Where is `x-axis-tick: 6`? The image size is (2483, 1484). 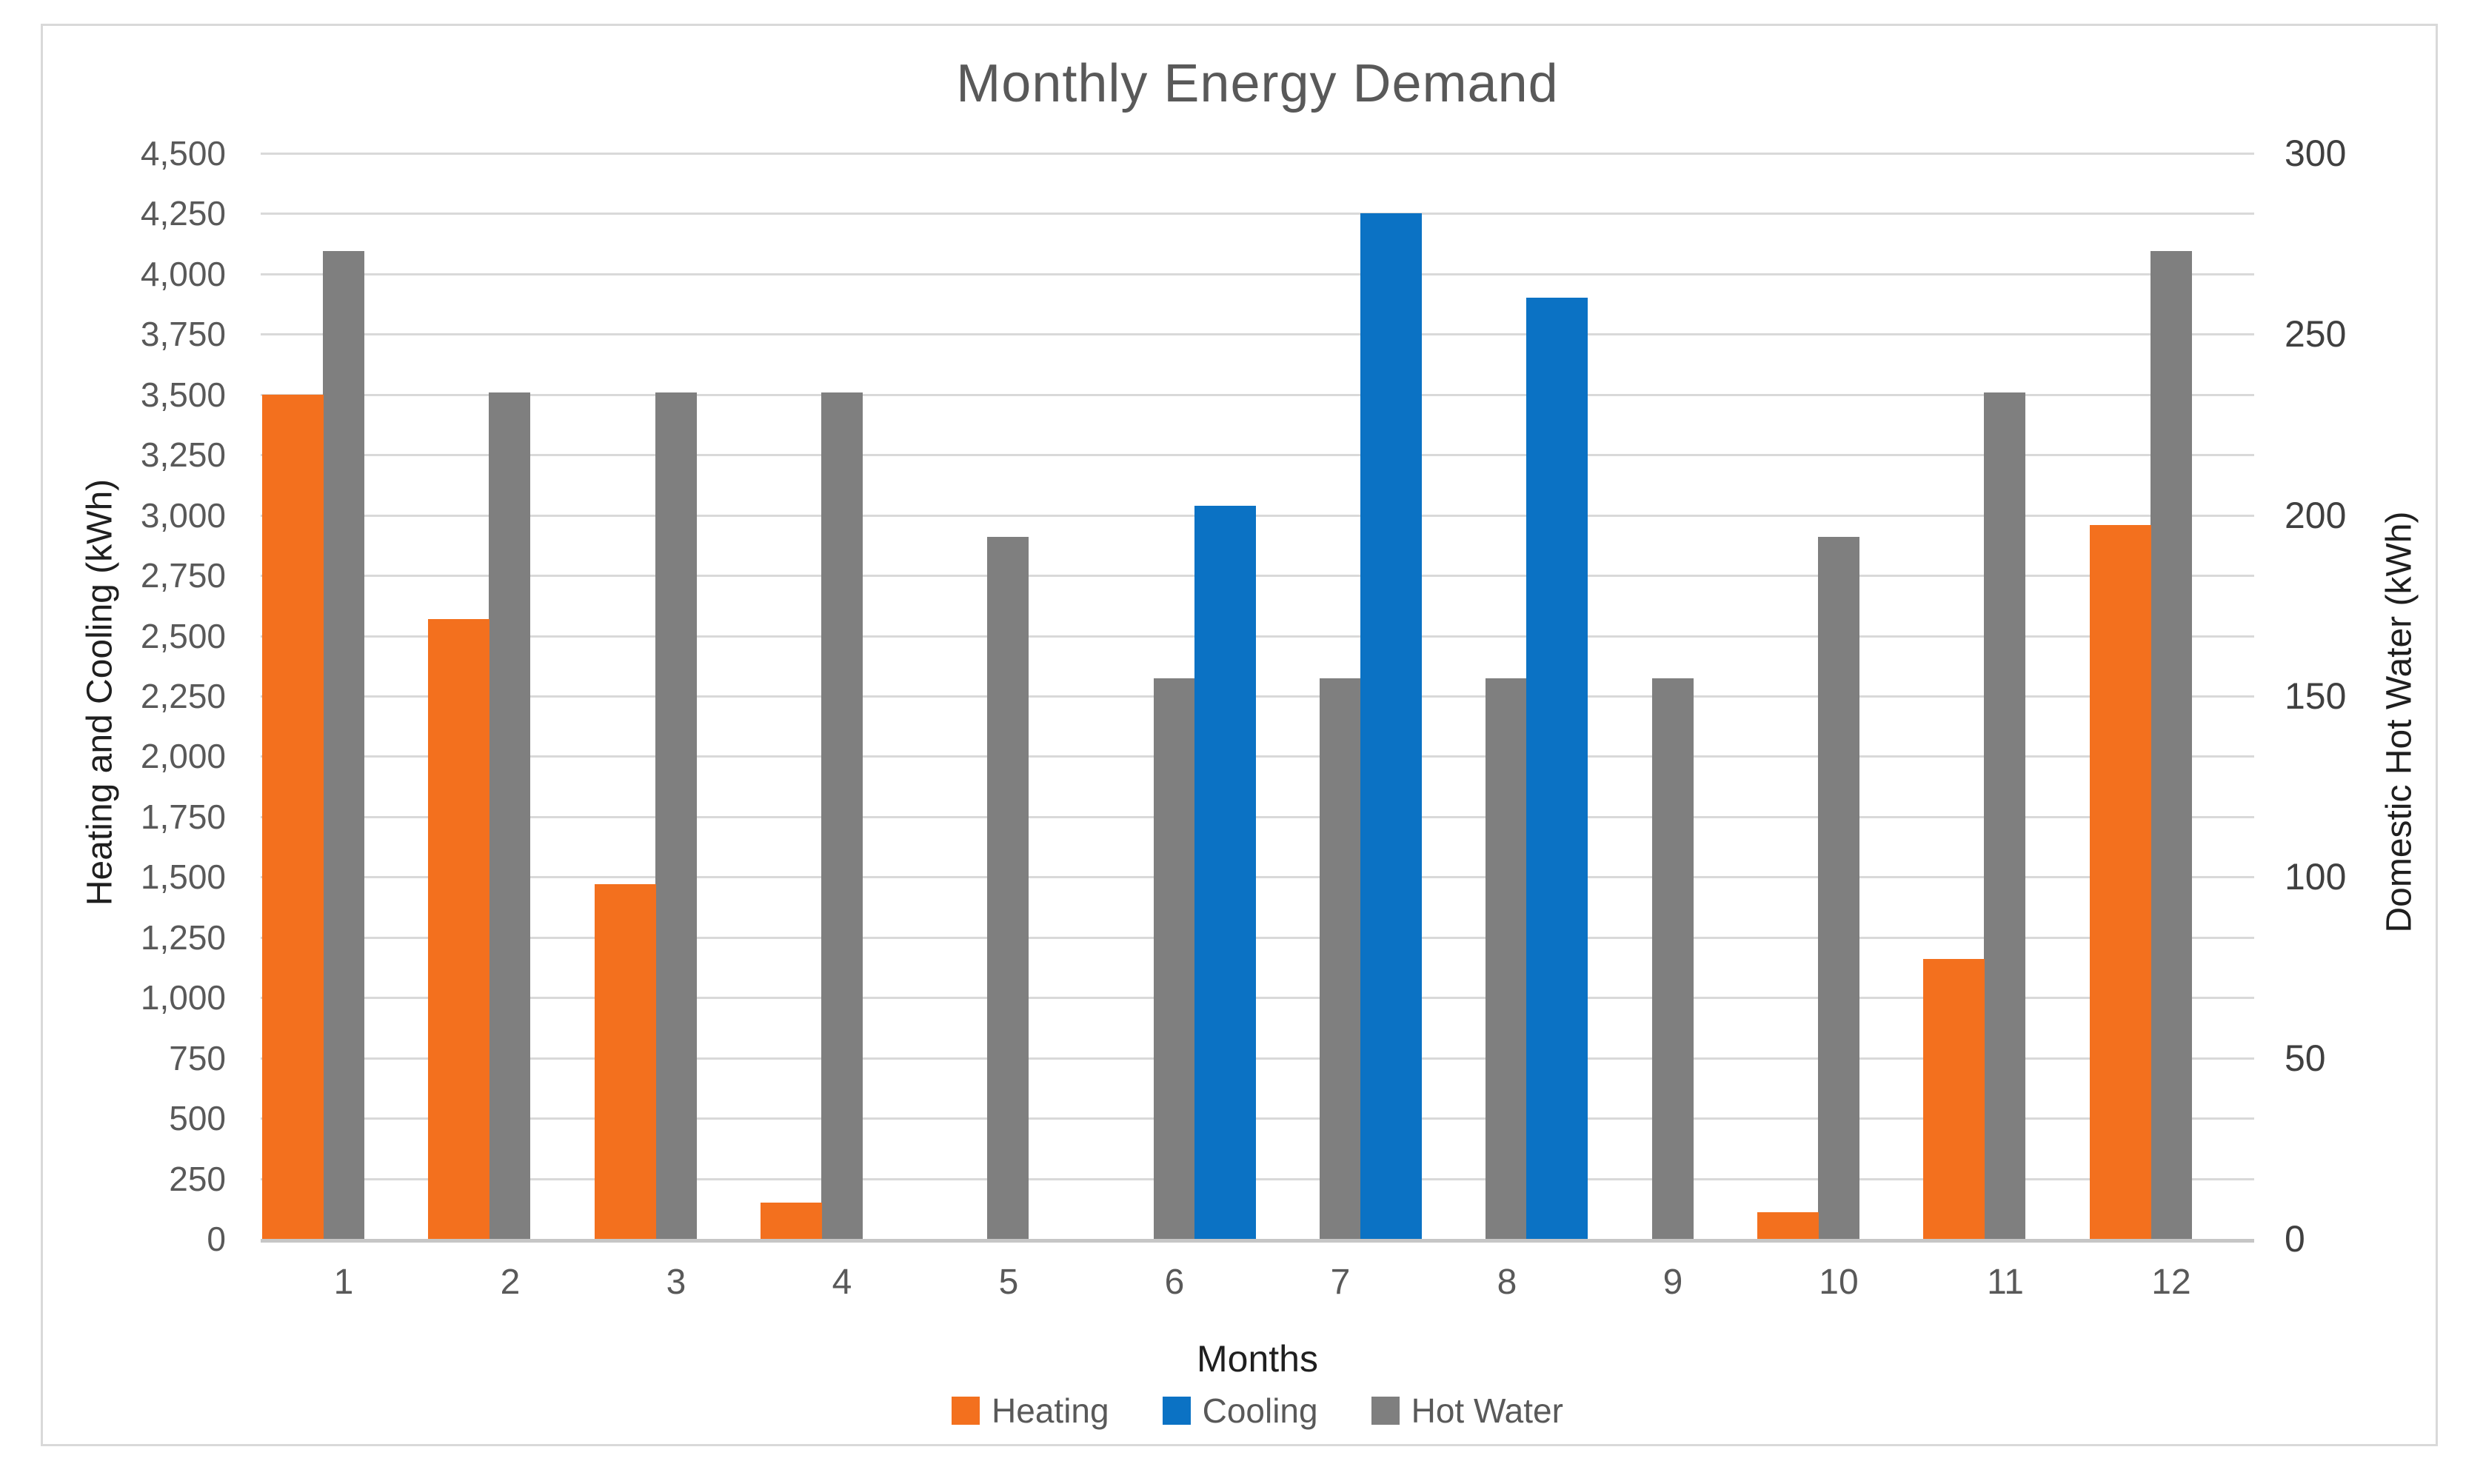 x-axis-tick: 6 is located at coordinates (1174, 1282).